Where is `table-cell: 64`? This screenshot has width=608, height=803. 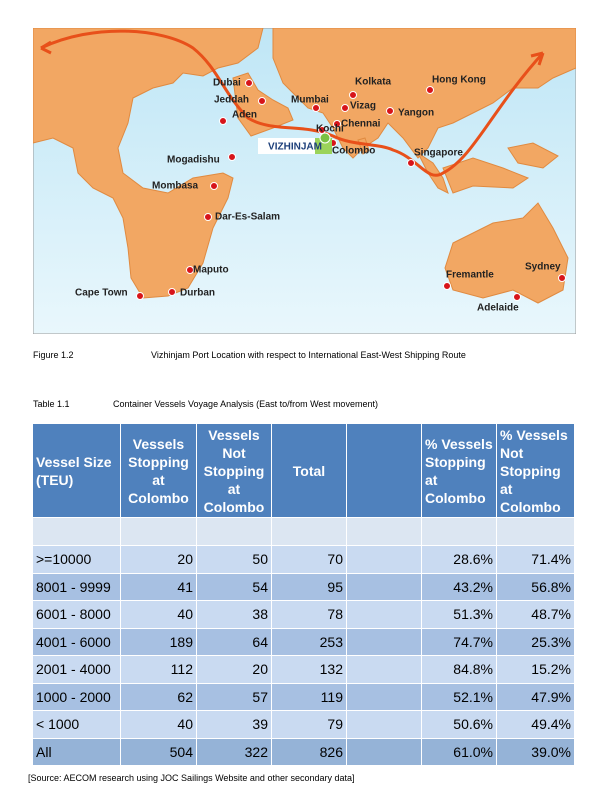
table-cell: 64 is located at coordinates (234, 642).